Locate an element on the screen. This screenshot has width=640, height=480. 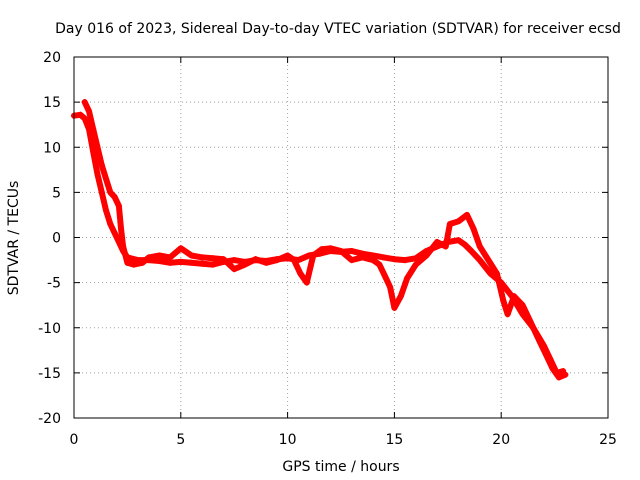
y-tick-label: -5 is located at coordinates (54, 284).